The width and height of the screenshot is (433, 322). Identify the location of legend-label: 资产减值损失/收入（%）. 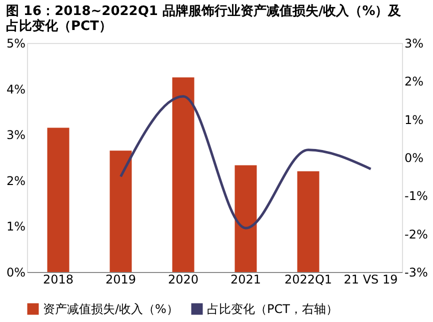
(110, 309).